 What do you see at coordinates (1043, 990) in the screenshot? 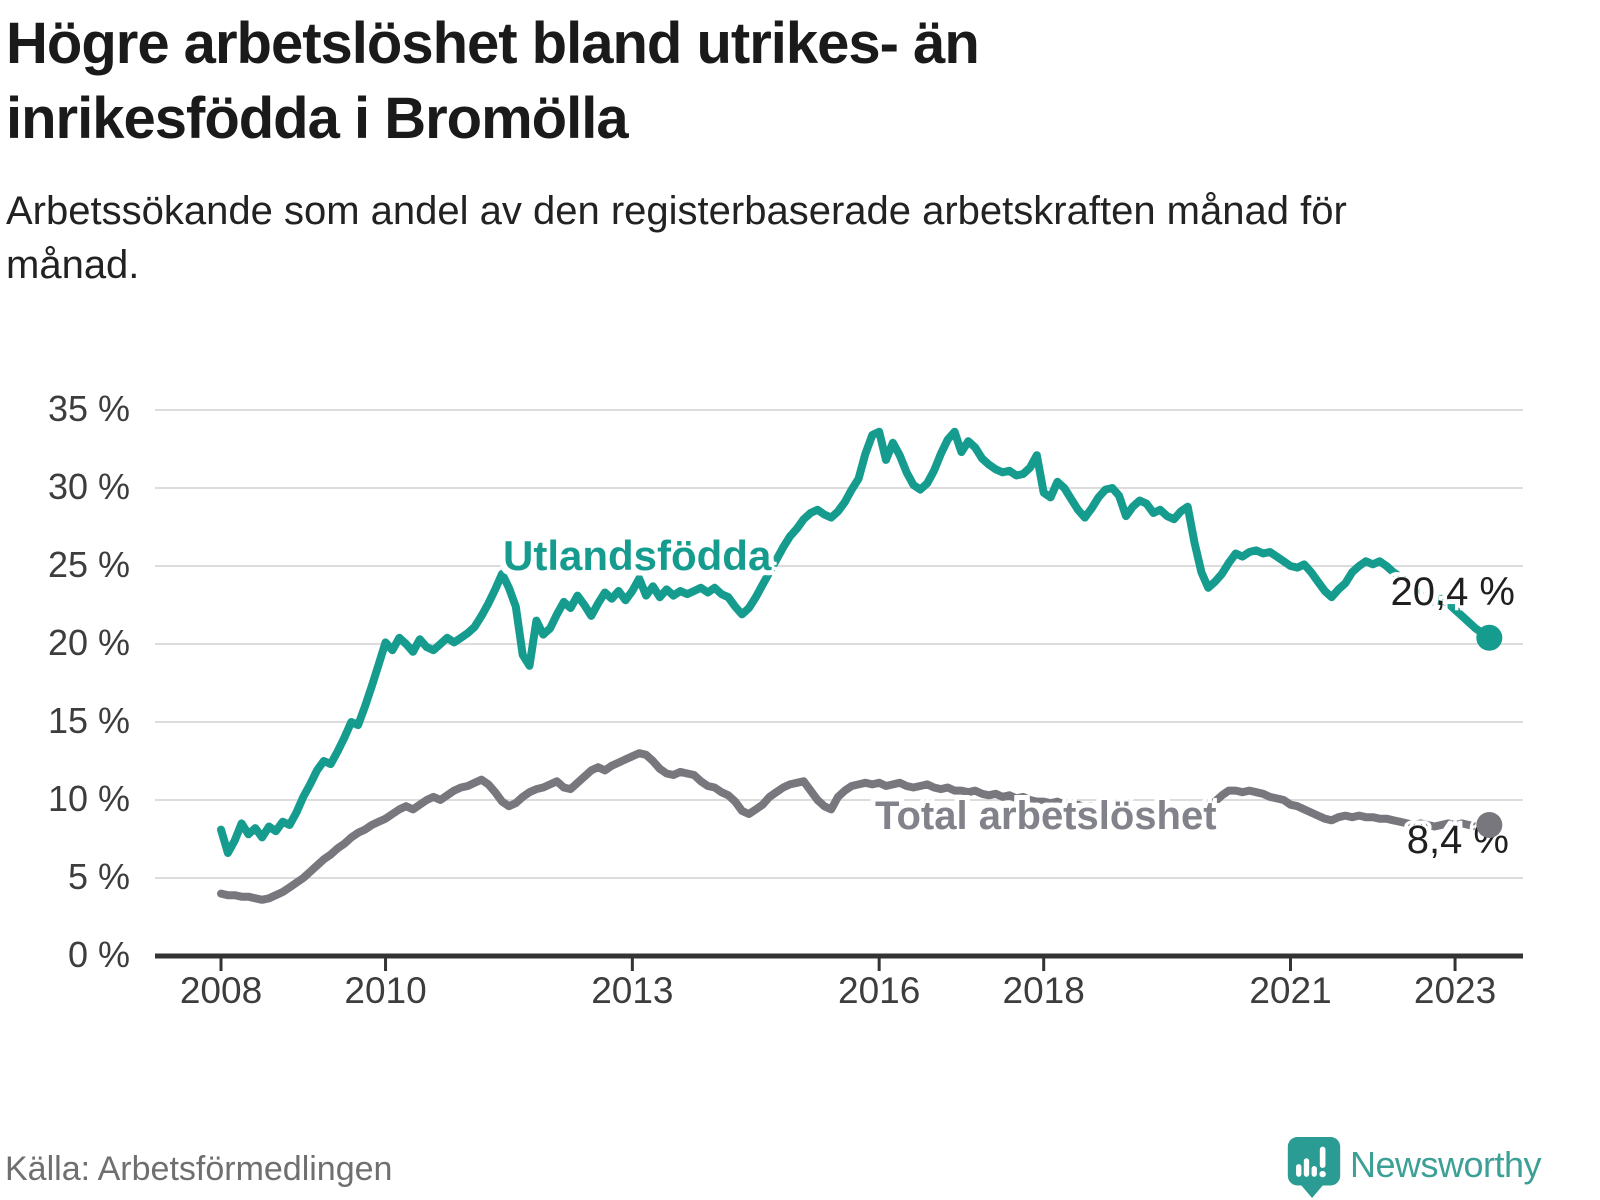
I see `x-axis-tick-label: 2018` at bounding box center [1043, 990].